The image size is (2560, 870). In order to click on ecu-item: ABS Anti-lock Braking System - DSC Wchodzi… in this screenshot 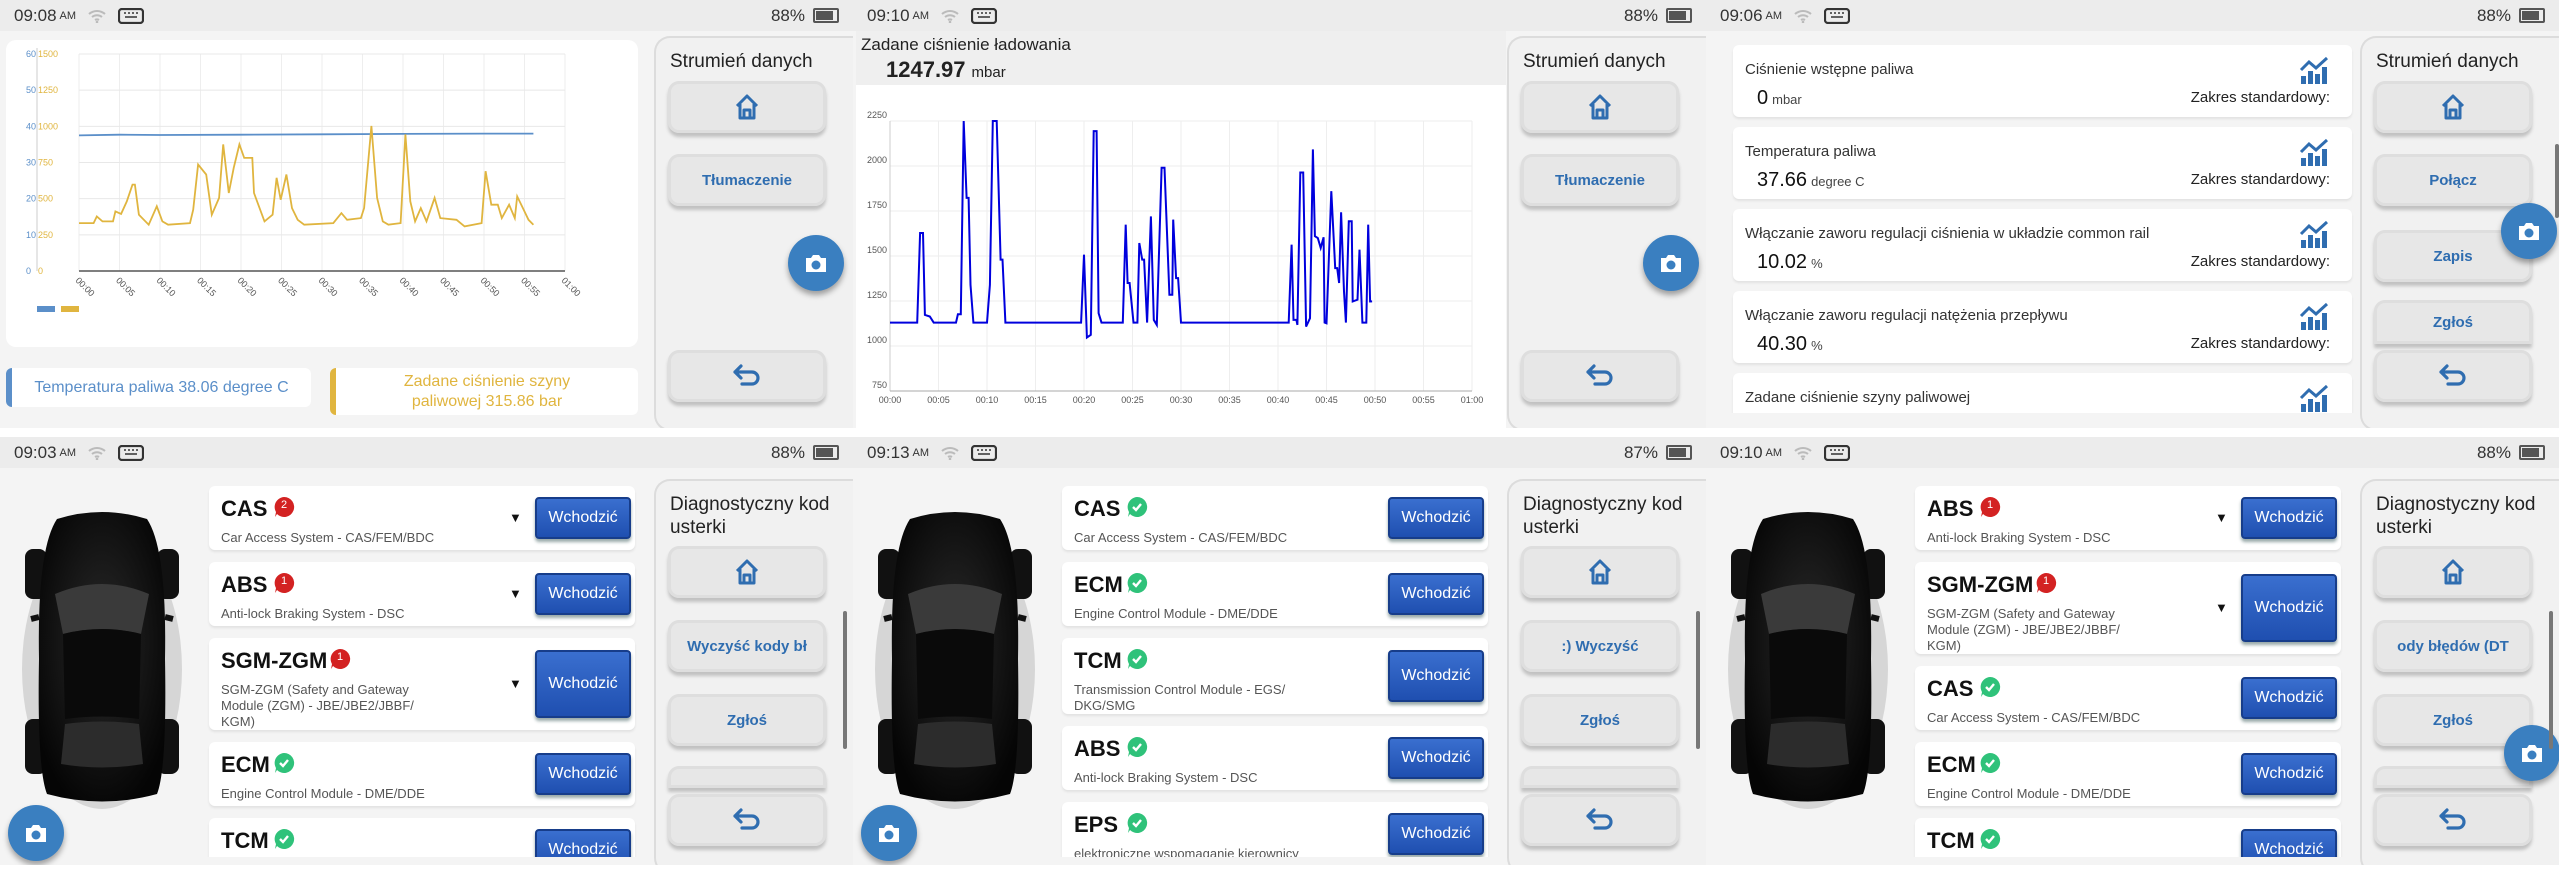, I will do `click(1275, 758)`.